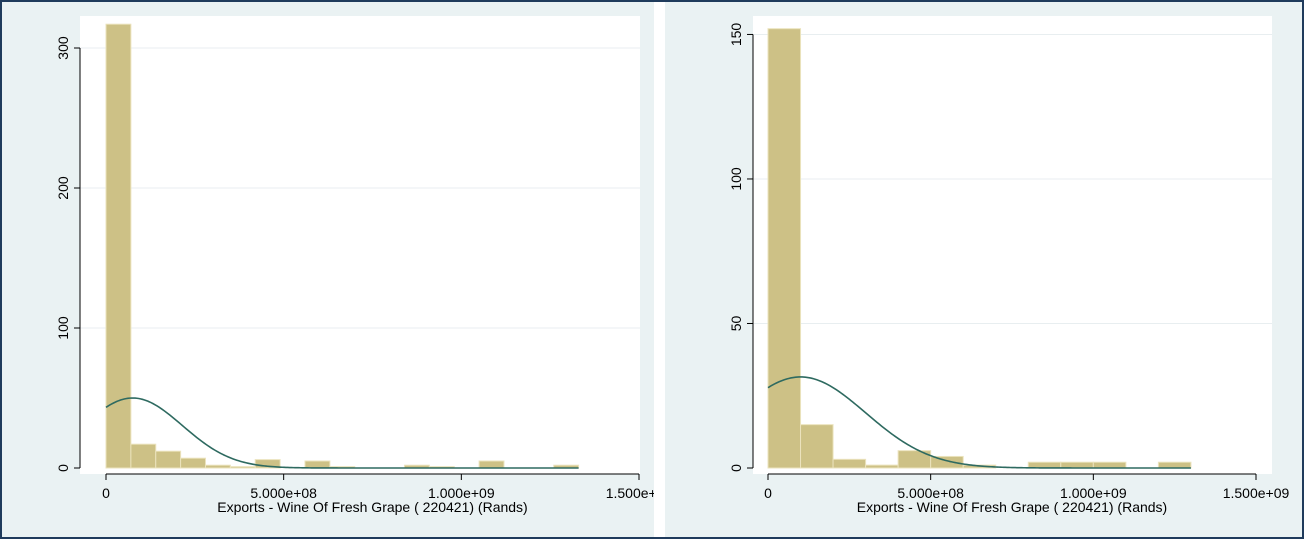  I want to click on y-tick-label: 200, so click(63, 188).